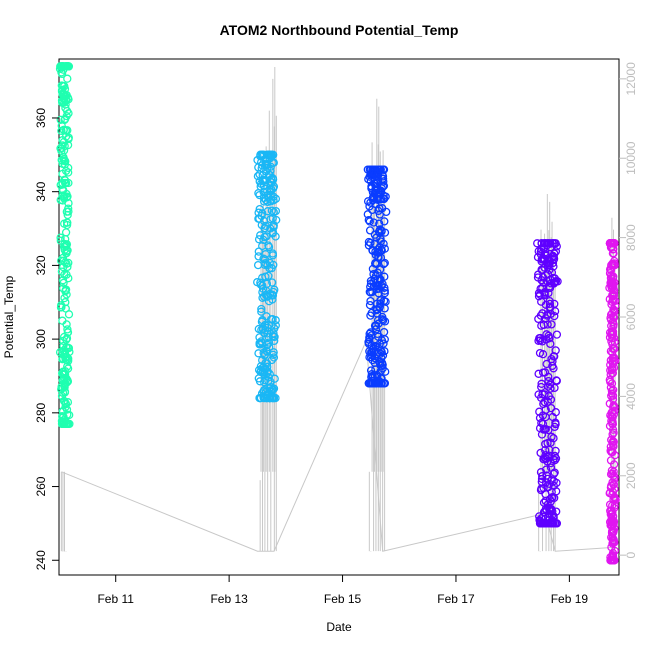 This screenshot has height=650, width=650. Describe the element at coordinates (343, 599) in the screenshot. I see `x-tick-label: Feb 15` at that location.